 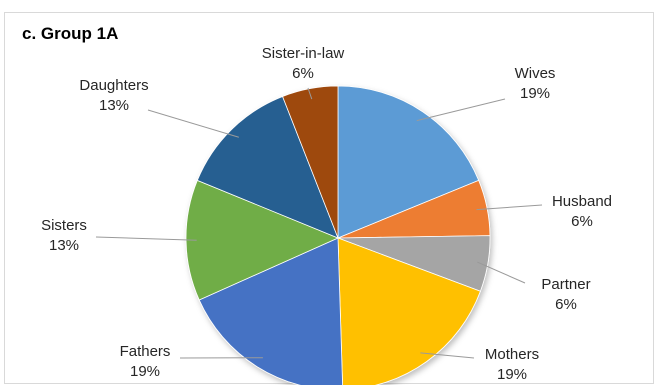 What do you see at coordinates (145, 351) in the screenshot?
I see `slice-label: Fathers` at bounding box center [145, 351].